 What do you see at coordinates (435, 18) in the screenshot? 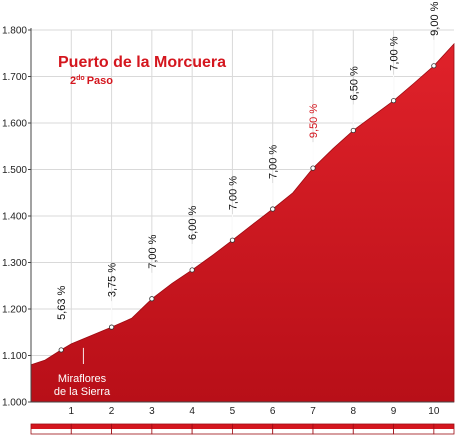
I see `gradient-label: 9,00 %` at bounding box center [435, 18].